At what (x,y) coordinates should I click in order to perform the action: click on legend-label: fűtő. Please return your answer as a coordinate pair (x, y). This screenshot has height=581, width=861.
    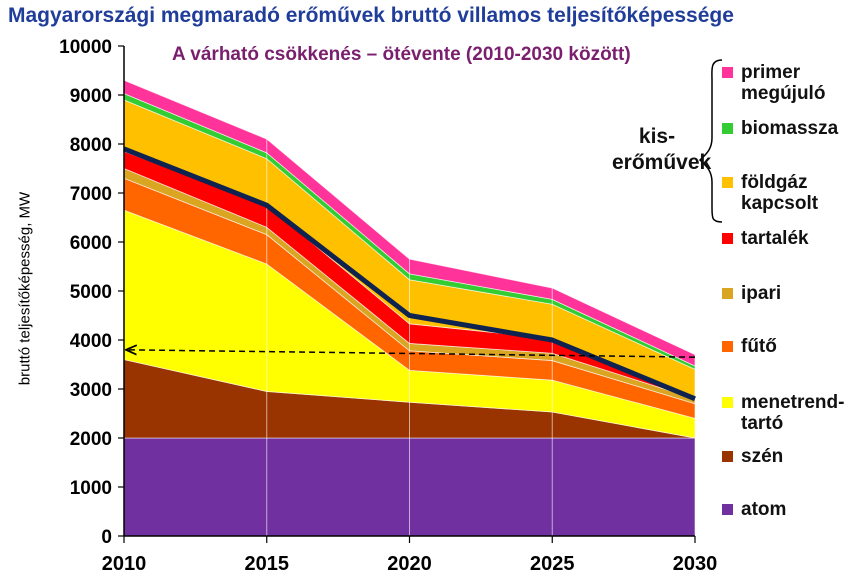
    Looking at the image, I should click on (759, 346).